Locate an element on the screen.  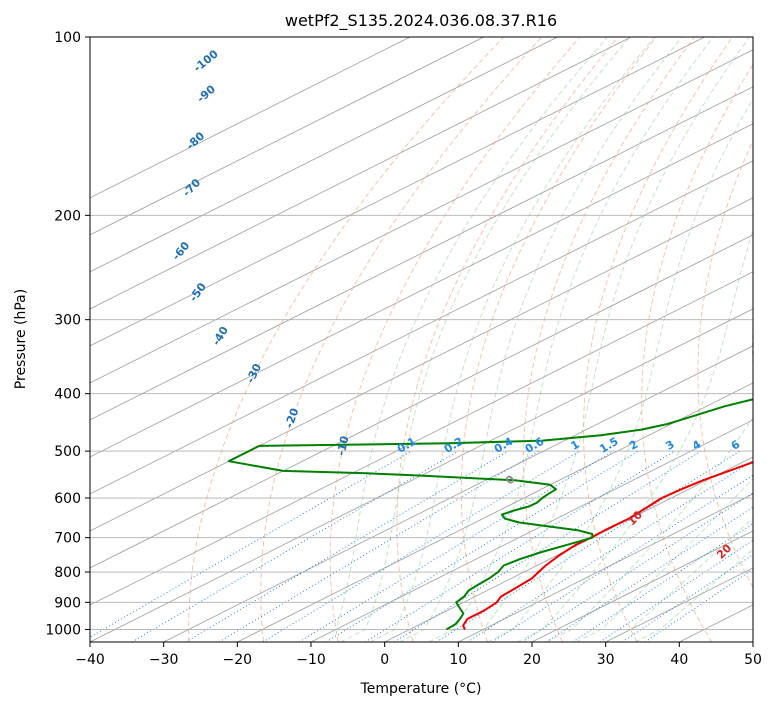
x-tick-label: −30 is located at coordinates (164, 660).